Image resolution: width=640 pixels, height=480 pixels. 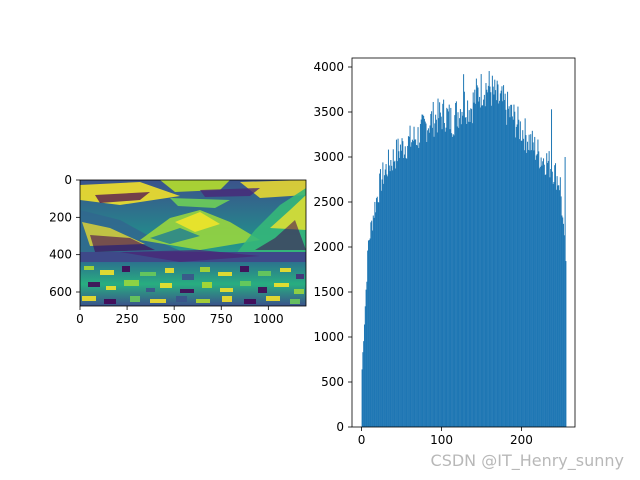 What do you see at coordinates (521, 440) in the screenshot?
I see `histogram-x-tick-label: 200` at bounding box center [521, 440].